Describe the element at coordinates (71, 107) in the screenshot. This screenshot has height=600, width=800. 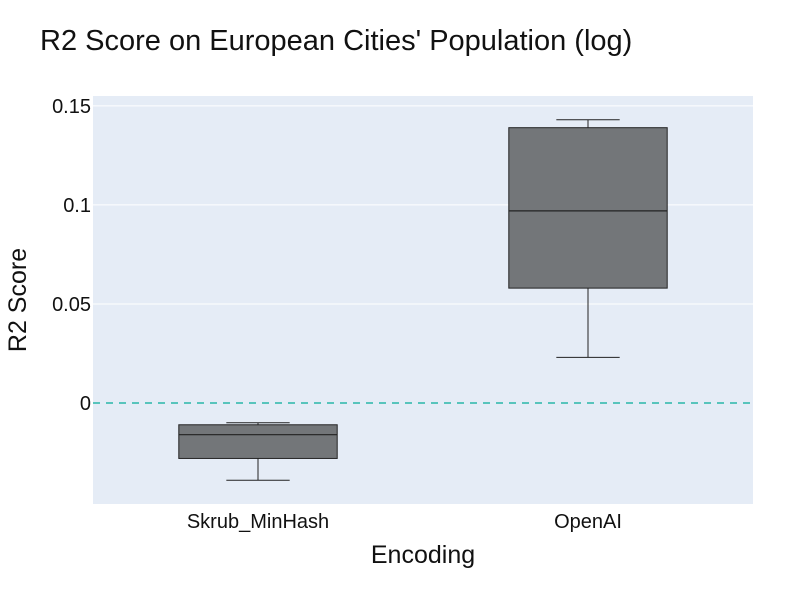
I see `y-tick-label: 0.15` at that location.